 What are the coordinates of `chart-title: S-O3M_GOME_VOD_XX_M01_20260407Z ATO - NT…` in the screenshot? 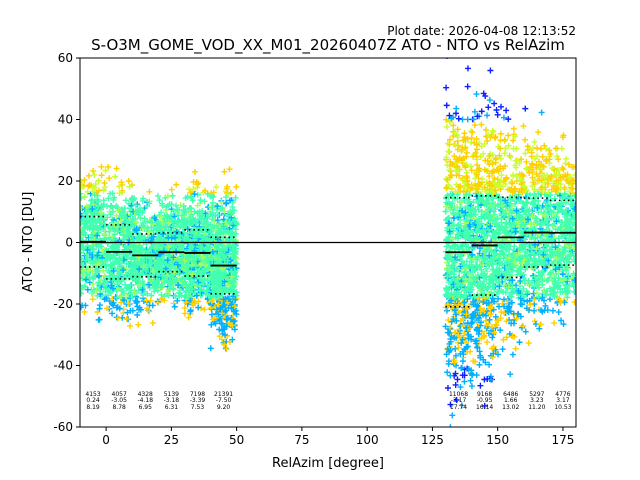 It's located at (328, 45).